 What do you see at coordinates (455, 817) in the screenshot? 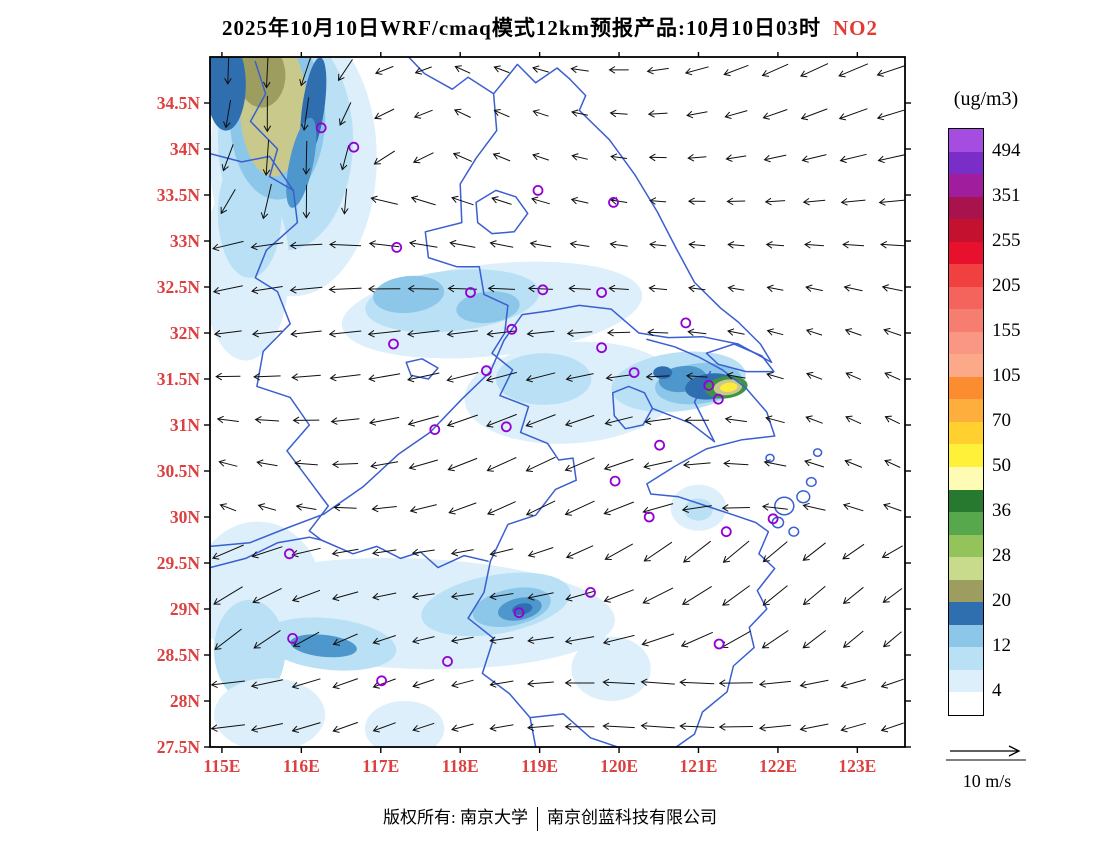
I see `copyright-owner: 版权所有: 南京大学` at bounding box center [455, 817].